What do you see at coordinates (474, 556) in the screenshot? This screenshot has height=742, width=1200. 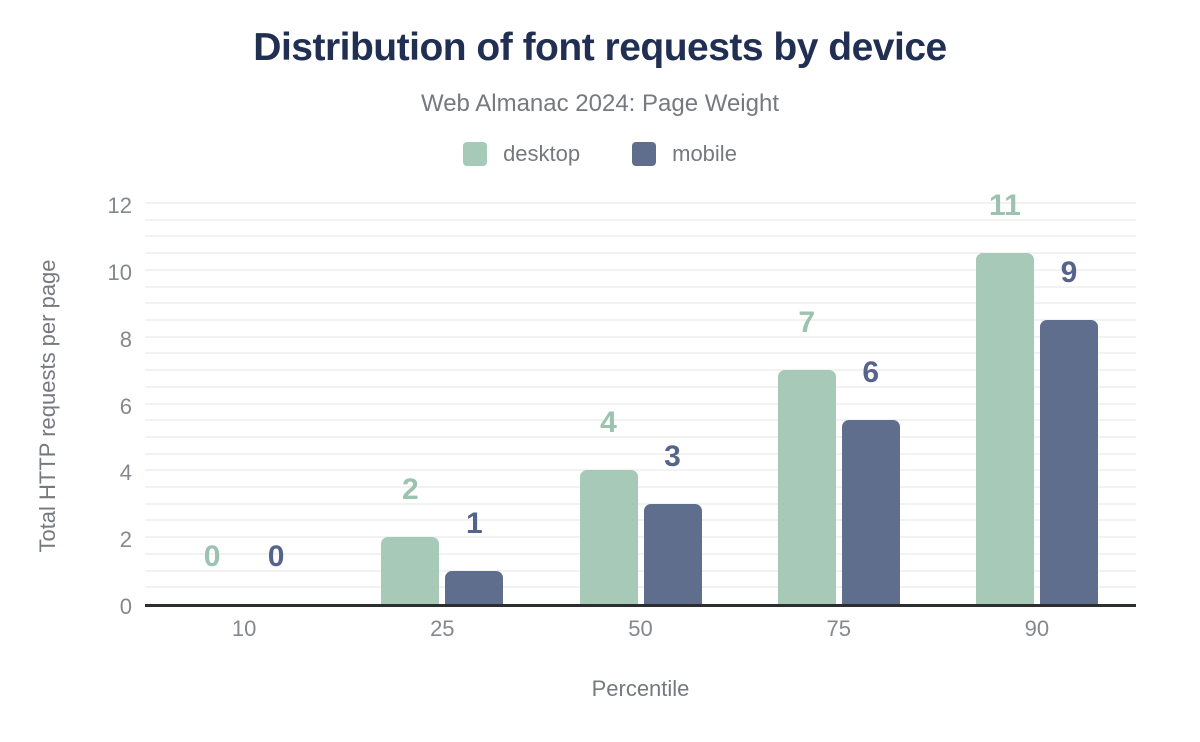 I see `bar-mobile-p25: 1` at bounding box center [474, 556].